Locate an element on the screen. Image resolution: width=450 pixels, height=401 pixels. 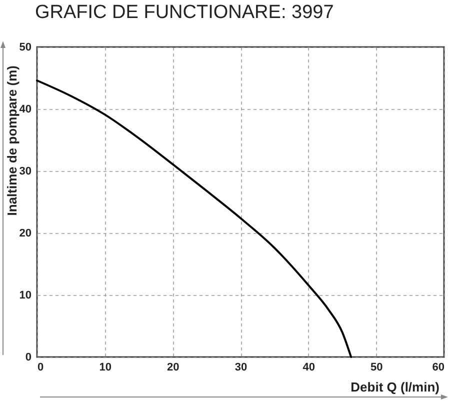
y-tick-label: 50 is located at coordinates (25, 48).